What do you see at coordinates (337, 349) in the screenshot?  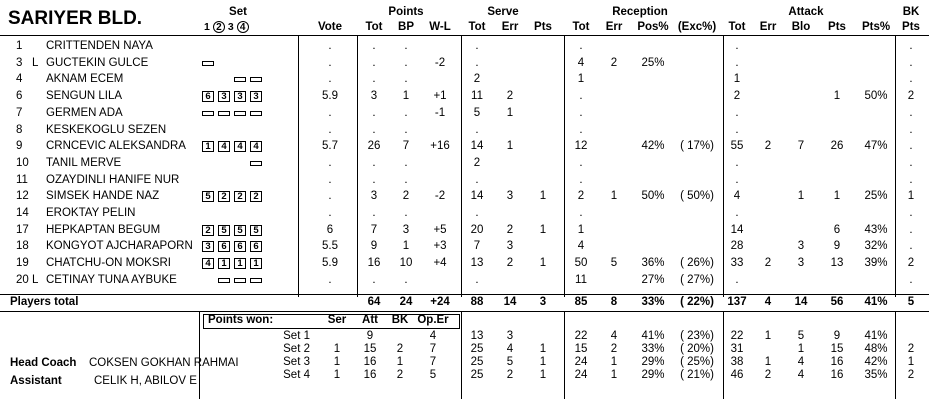 I see `pw-ser: 1` at bounding box center [337, 349].